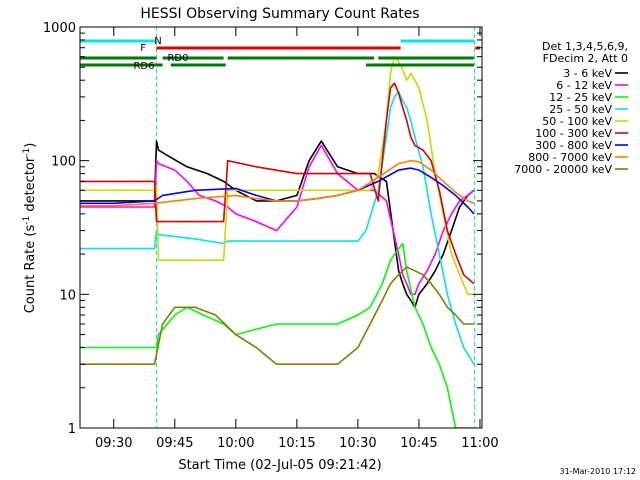 The image size is (640, 480). Describe the element at coordinates (63, 162) in the screenshot. I see `y-tick-label-2: 100` at that location.